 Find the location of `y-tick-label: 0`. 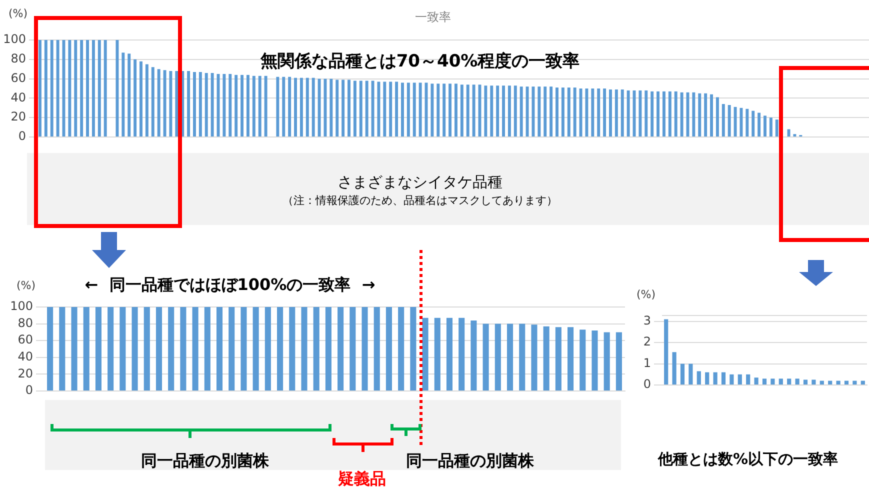

y-tick-label: 0 is located at coordinates (22, 136).